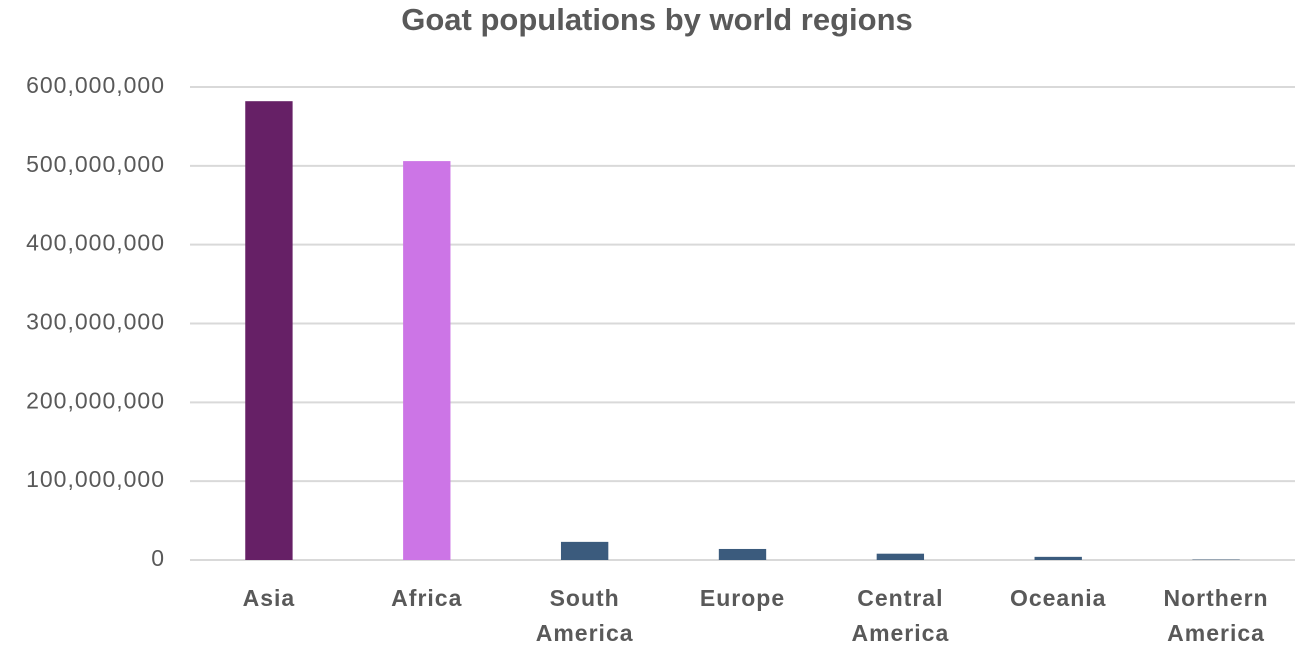 This screenshot has width=1301, height=651. I want to click on x-tick-label: Europe, so click(743, 598).